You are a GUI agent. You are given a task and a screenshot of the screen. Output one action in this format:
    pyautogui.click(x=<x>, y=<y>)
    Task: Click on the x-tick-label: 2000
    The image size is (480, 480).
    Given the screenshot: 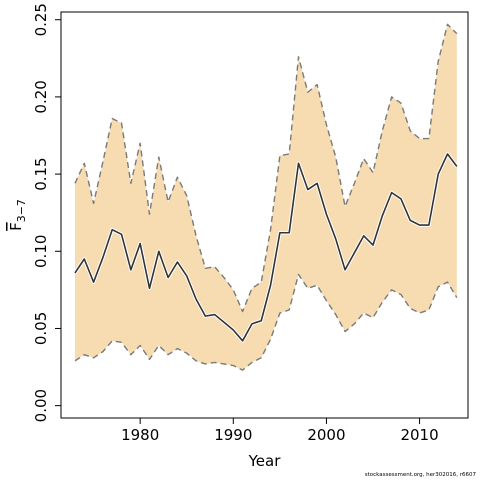 What is the action you would take?
    pyautogui.click(x=326, y=435)
    